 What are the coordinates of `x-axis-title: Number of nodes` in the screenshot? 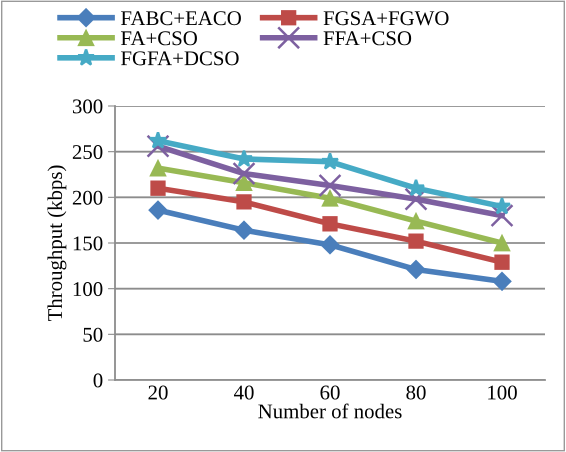 It's located at (330, 411).